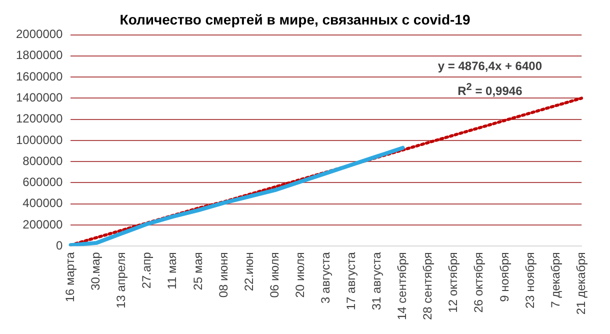 The width and height of the screenshot is (610, 334). What do you see at coordinates (43, 203) in the screenshot?
I see `y-tick-label: 400000` at bounding box center [43, 203].